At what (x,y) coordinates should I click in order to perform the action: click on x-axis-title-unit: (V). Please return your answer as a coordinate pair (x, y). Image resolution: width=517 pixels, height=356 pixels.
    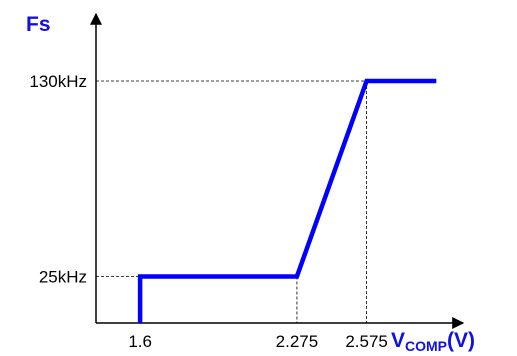
    Looking at the image, I should click on (461, 340).